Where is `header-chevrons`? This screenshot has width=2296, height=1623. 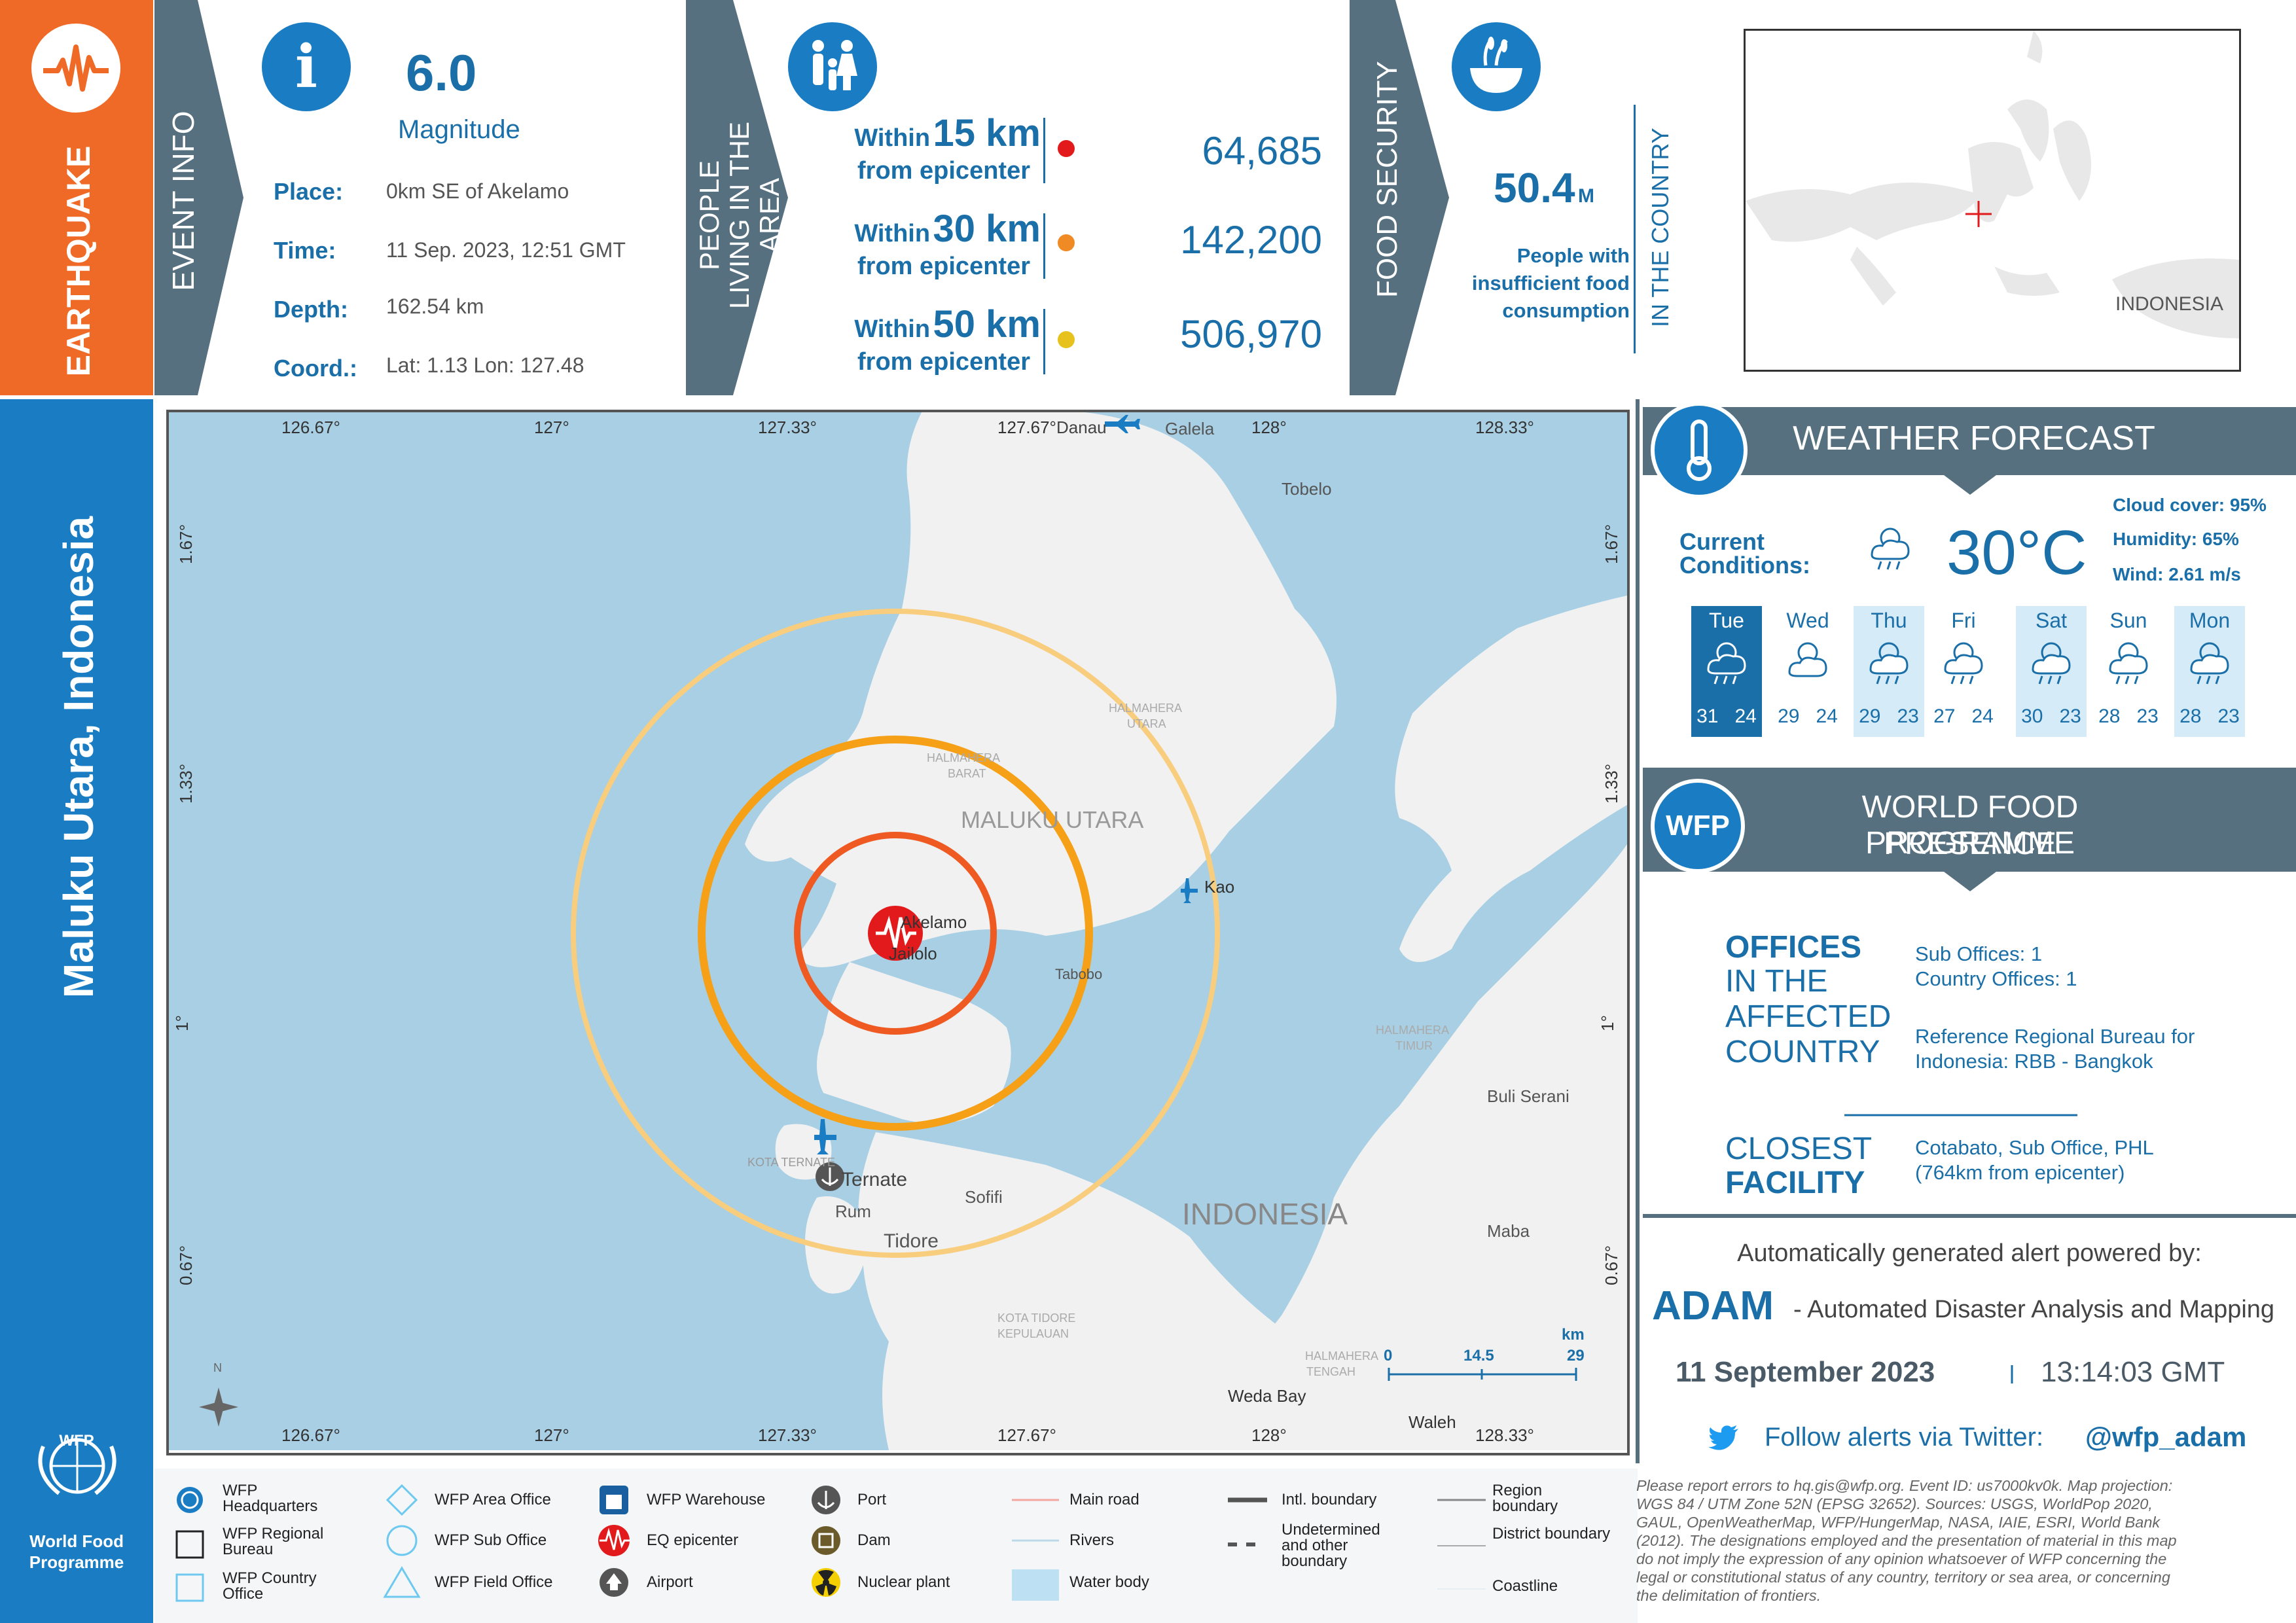 header-chevrons is located at coordinates (801, 197).